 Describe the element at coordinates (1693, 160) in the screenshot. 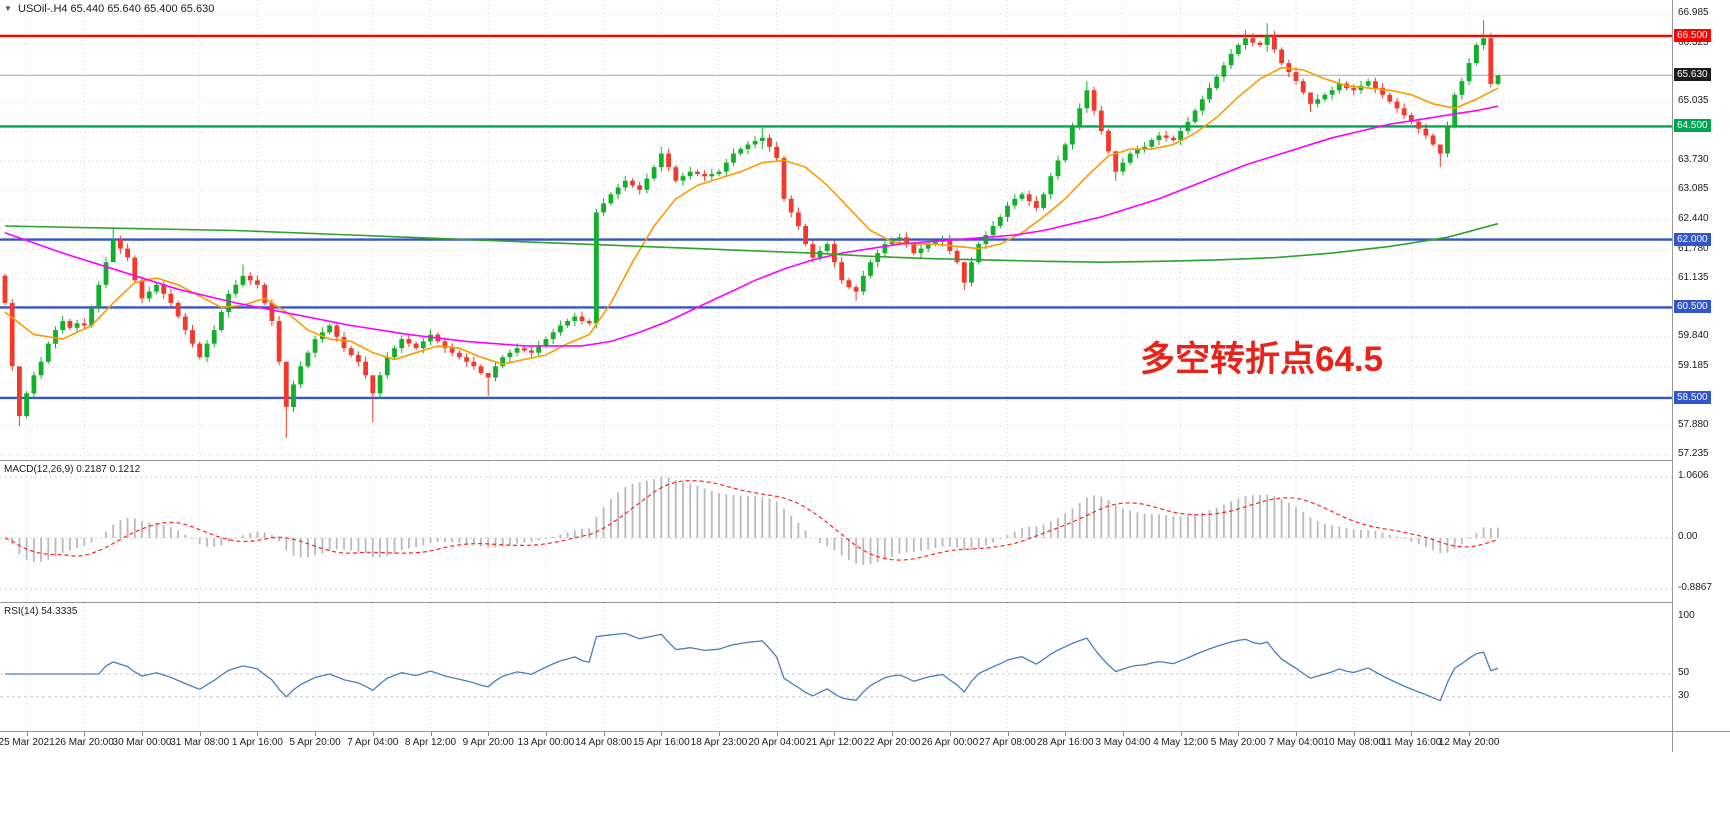

I see `price-axis-label: 63.730` at that location.